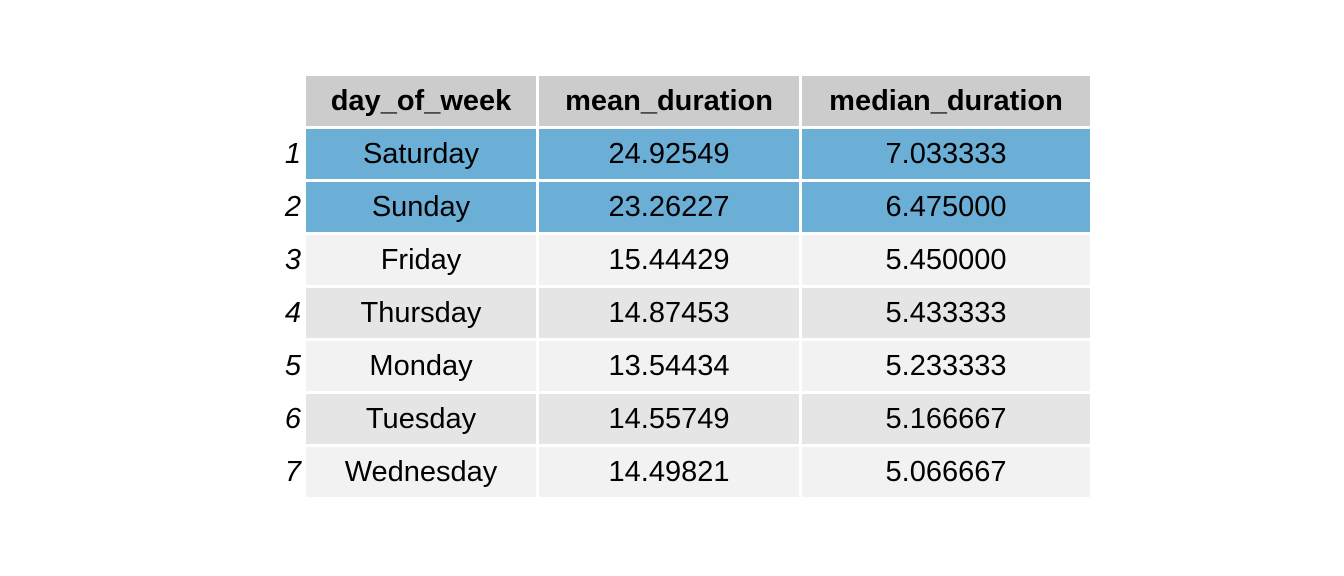 The height and width of the screenshot is (576, 1344). What do you see at coordinates (292, 418) in the screenshot?
I see `row-index: 6` at bounding box center [292, 418].